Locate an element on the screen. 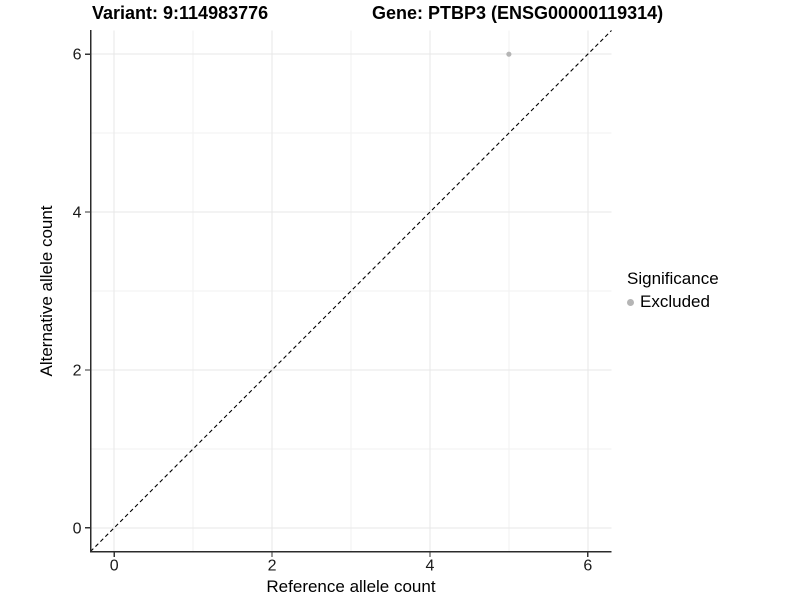  legend-title: Significance is located at coordinates (673, 278).